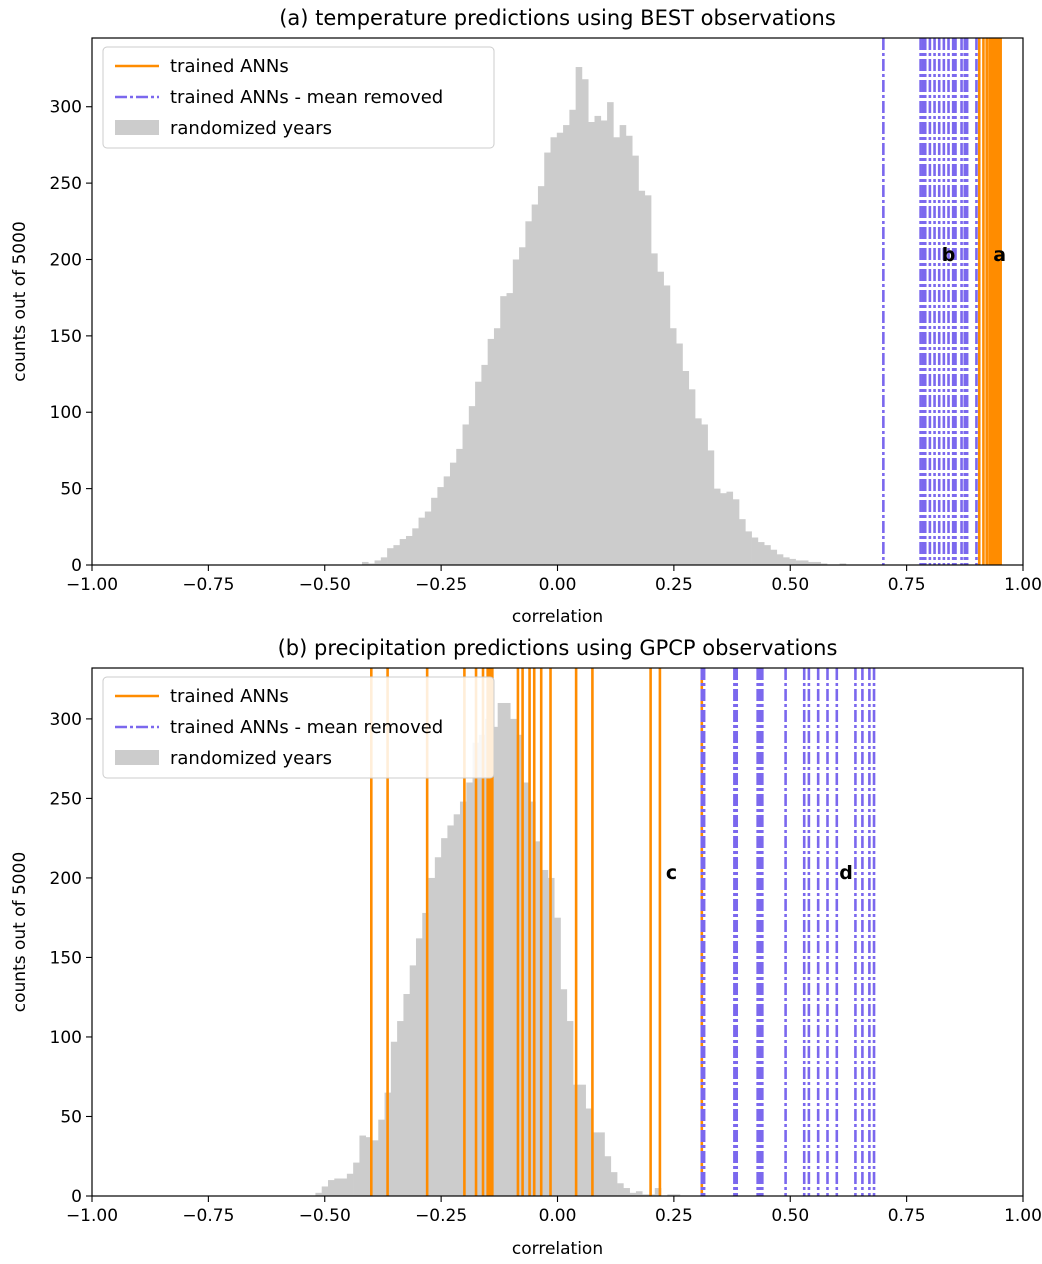 The width and height of the screenshot is (1042, 1264). I want to click on y-axis-label: counts out of 5000, so click(20, 301).